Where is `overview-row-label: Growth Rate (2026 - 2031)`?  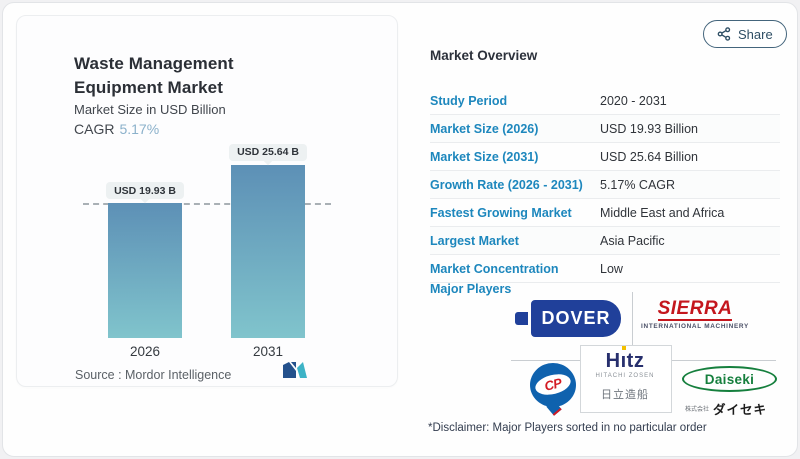 overview-row-label: Growth Rate (2026 - 2031) is located at coordinates (506, 184).